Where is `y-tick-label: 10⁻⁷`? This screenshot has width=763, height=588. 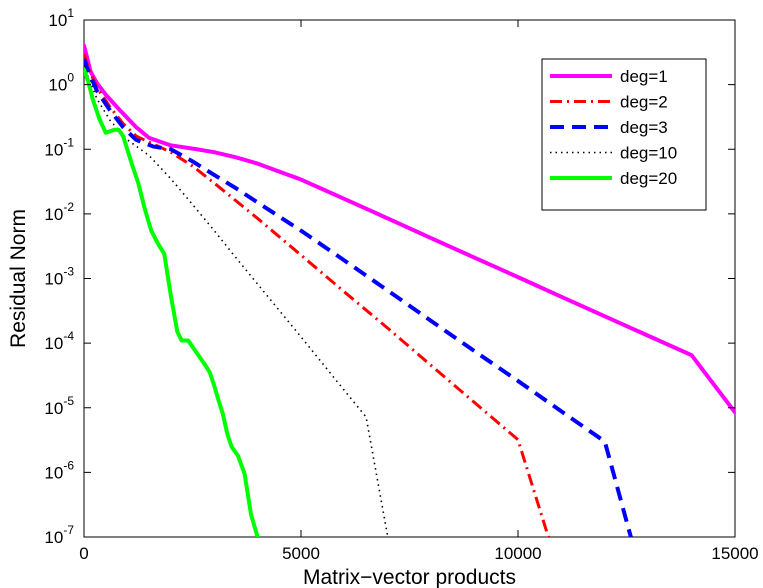
y-tick-label: 10⁻⁷ is located at coordinates (59, 535).